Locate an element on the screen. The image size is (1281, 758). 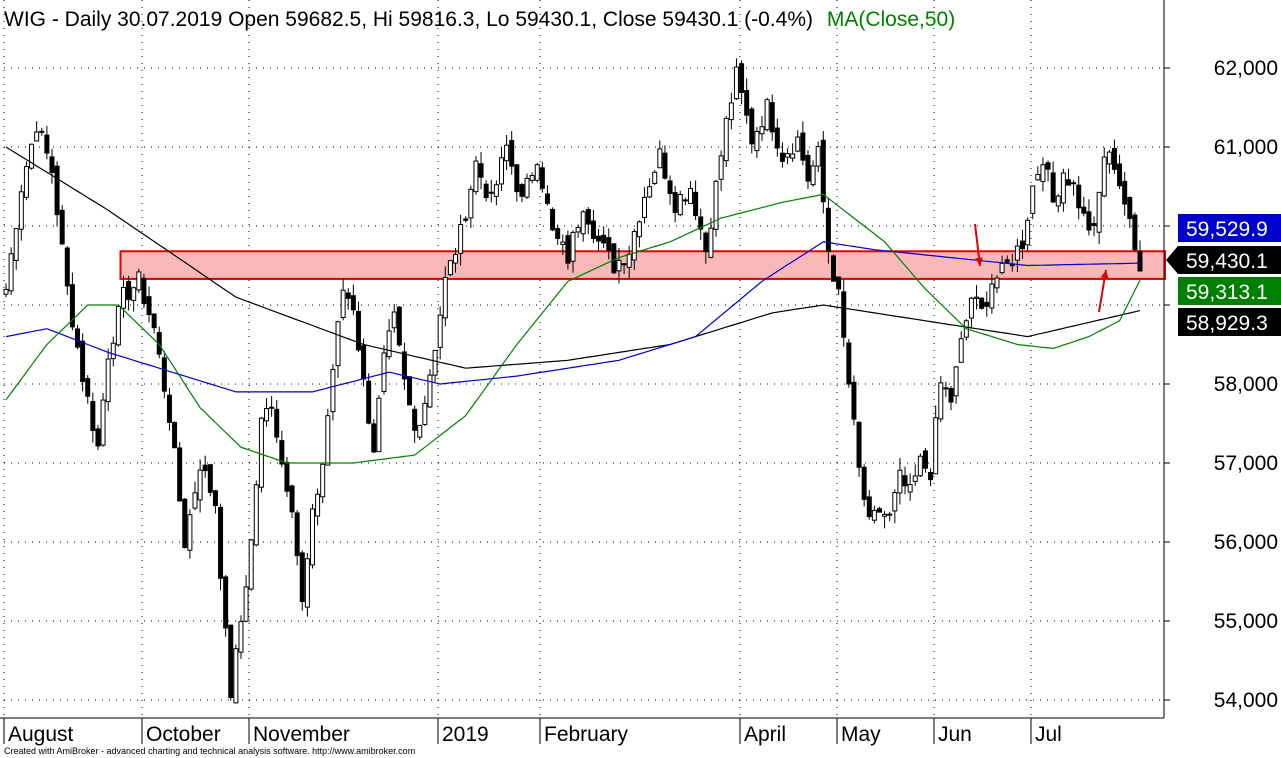
price-tag-shape is located at coordinates (1229, 322).